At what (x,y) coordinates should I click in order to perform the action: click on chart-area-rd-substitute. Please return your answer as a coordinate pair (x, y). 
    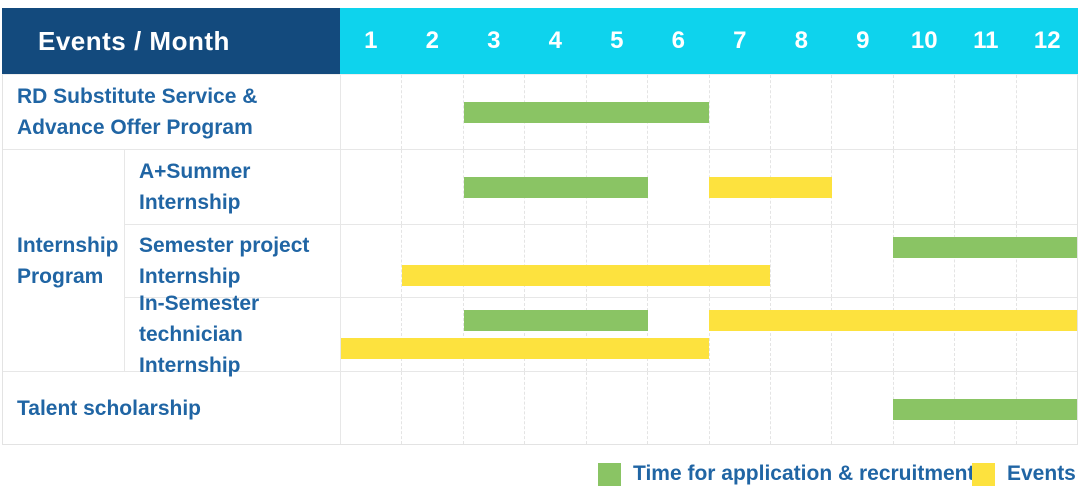
    Looking at the image, I should click on (709, 112).